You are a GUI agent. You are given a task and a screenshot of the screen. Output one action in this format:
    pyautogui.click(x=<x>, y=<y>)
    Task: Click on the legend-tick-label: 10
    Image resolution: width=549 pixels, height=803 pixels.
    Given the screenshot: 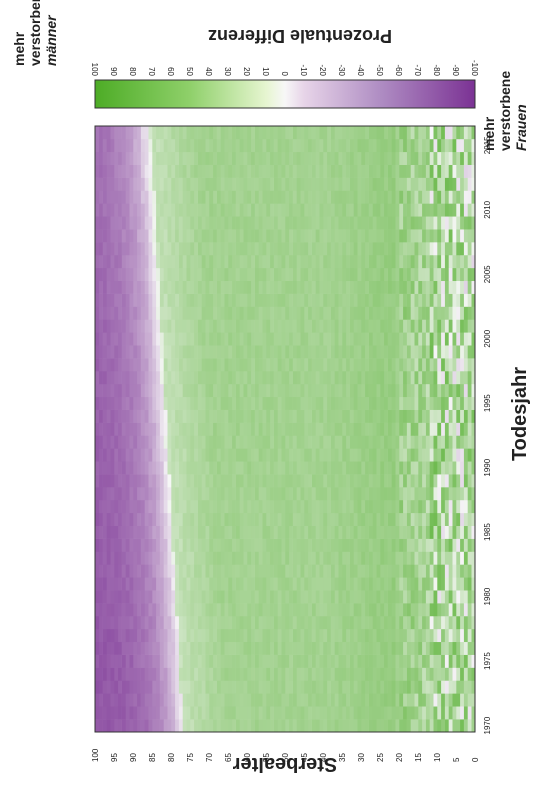 What is the action you would take?
    pyautogui.click(x=265, y=71)
    